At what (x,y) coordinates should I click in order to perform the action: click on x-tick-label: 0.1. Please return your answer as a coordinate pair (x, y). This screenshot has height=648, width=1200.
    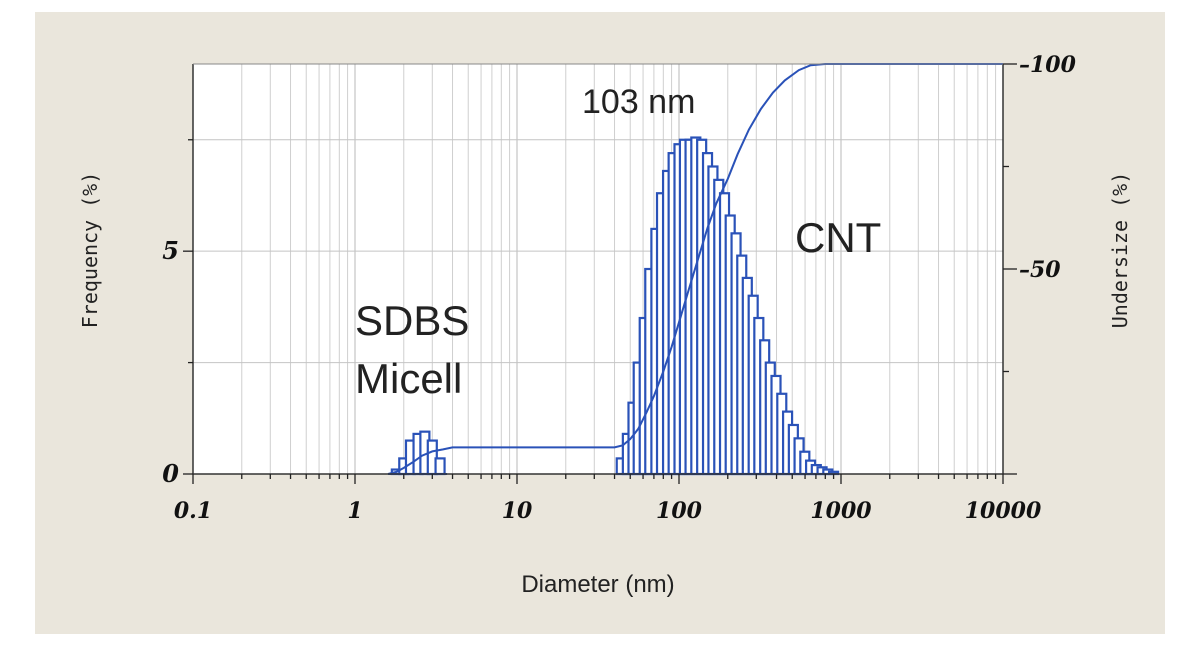
    Looking at the image, I should click on (193, 511).